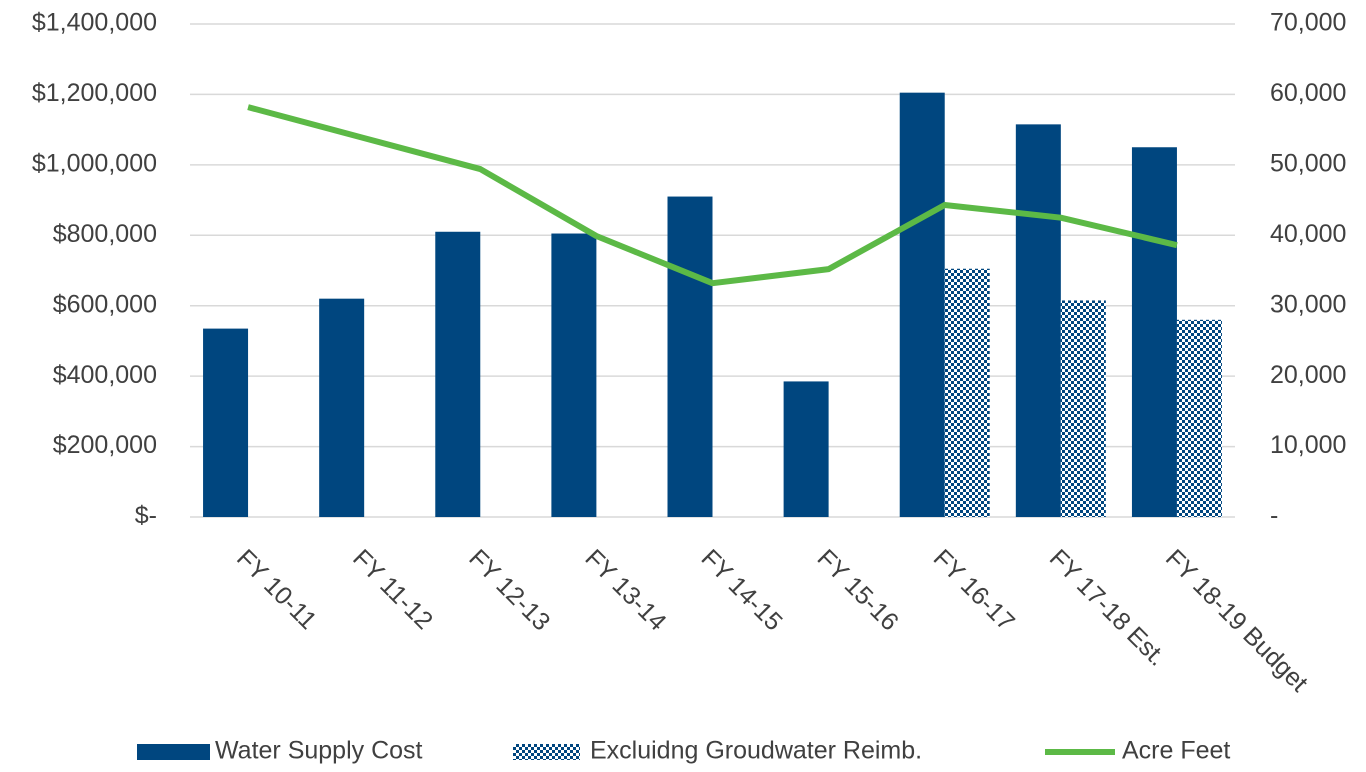  What do you see at coordinates (94, 23) in the screenshot?
I see `y-tick-label: $1,400,000` at bounding box center [94, 23].